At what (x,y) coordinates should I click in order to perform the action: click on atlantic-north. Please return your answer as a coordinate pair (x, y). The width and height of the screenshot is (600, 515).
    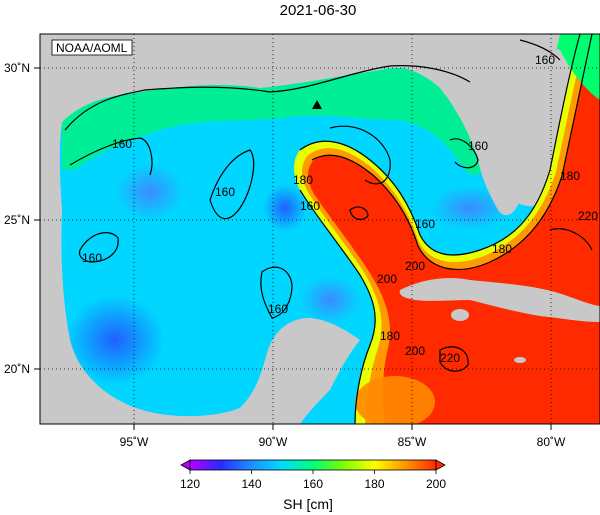
    Looking at the image, I should click on (555, 67).